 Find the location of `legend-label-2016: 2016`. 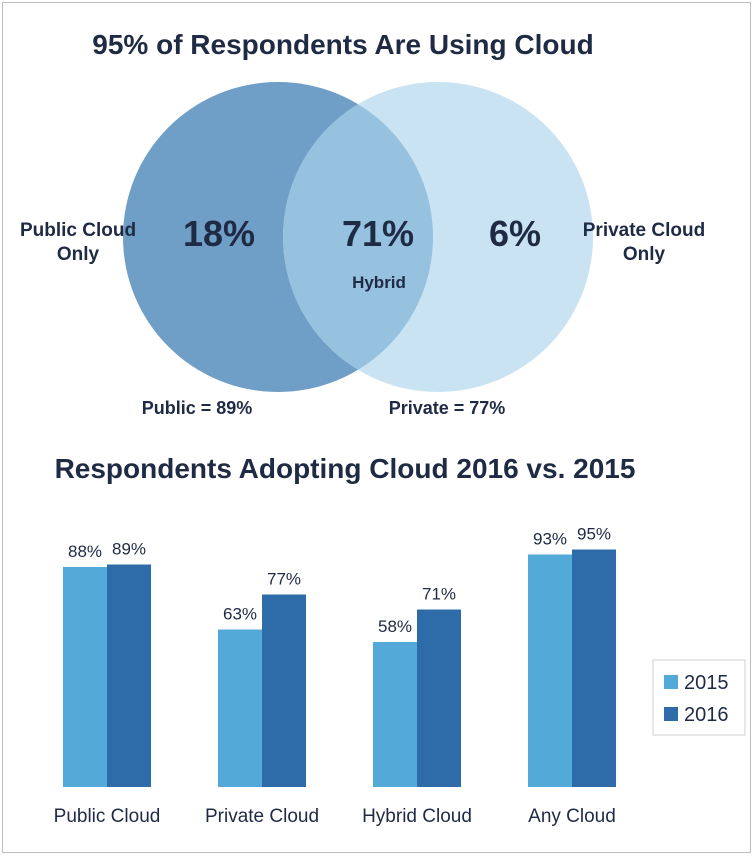

legend-label-2016: 2016 is located at coordinates (706, 715).